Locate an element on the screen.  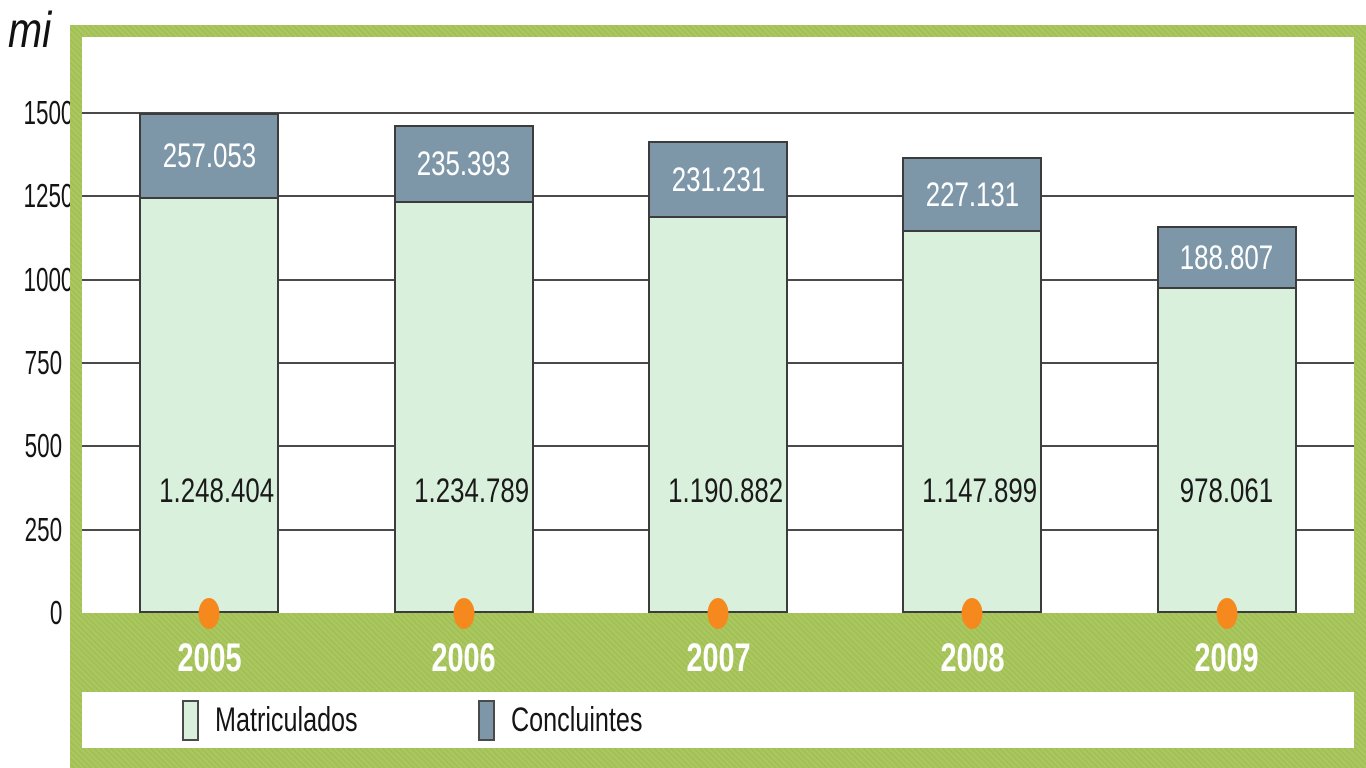
y-tick-text: 1250 is located at coordinates (48, 196).